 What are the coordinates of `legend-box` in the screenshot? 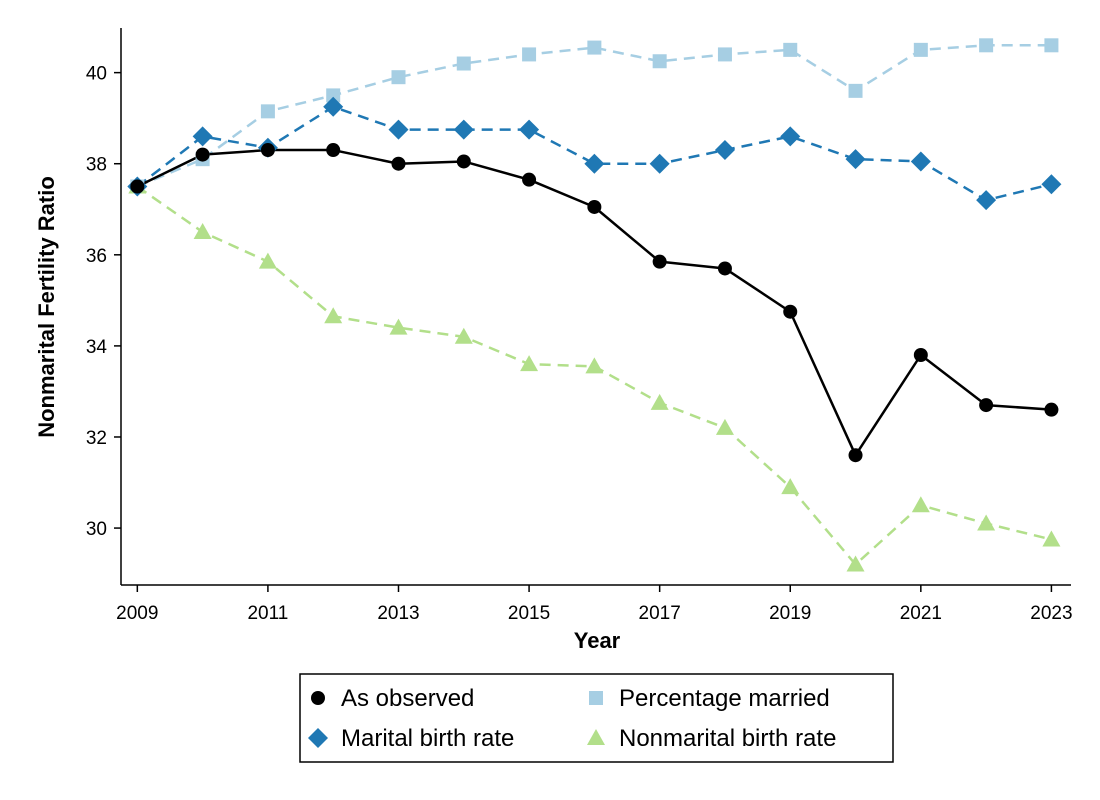 It's located at (596, 718).